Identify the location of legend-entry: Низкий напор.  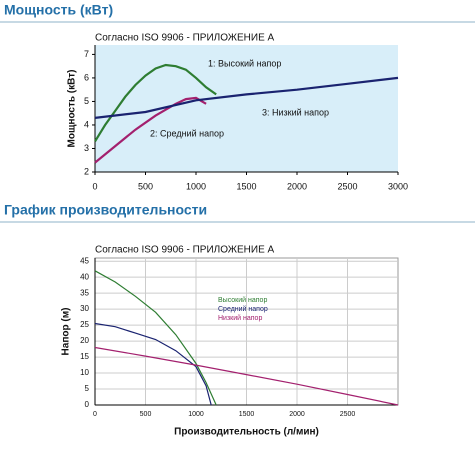
(240, 318).